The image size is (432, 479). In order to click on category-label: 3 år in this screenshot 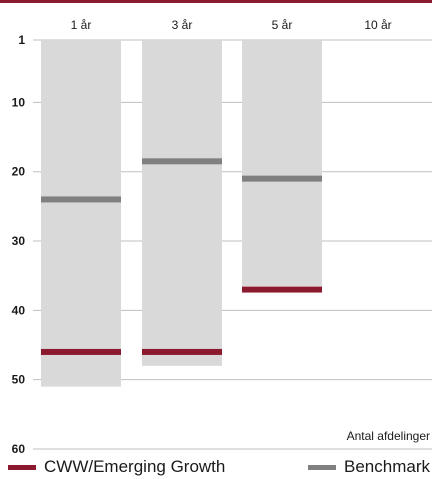, I will do `click(182, 25)`.